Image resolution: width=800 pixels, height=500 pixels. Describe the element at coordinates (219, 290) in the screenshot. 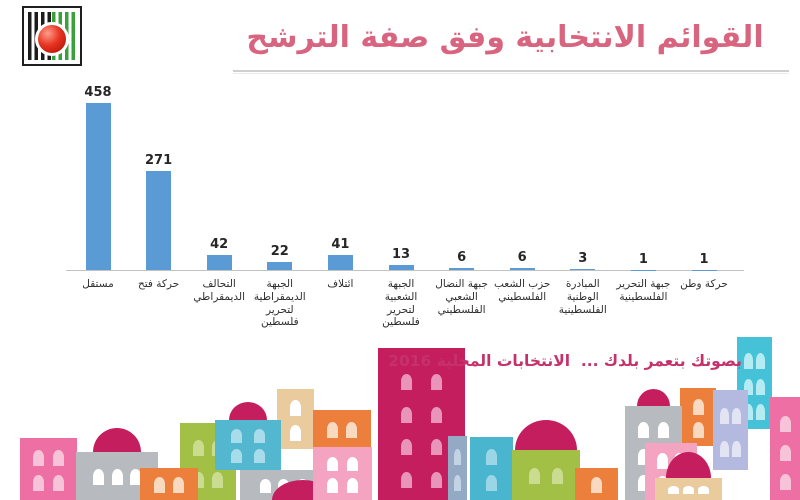

I see `bar-category-label: التحالف الديمقراطي` at that location.